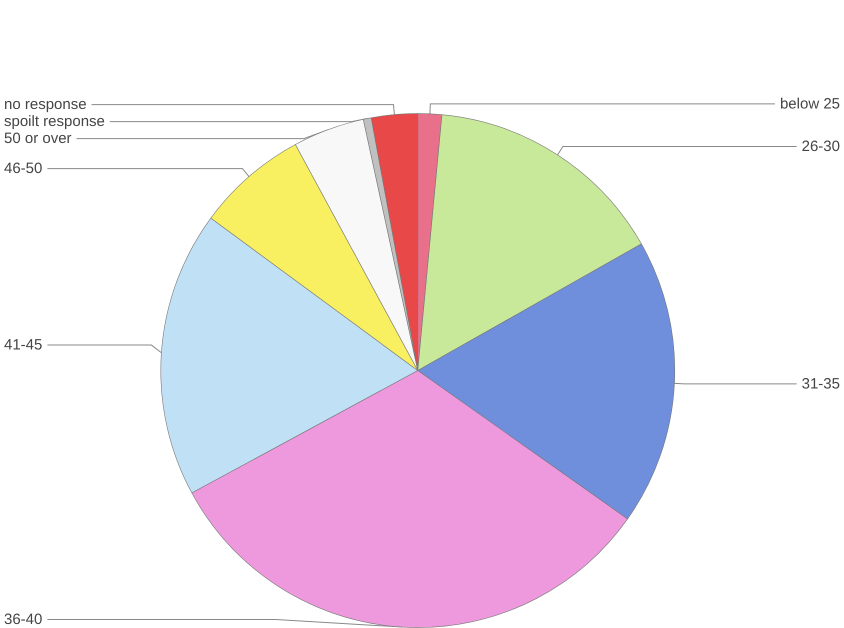  I want to click on slice-label: no response, so click(45, 105).